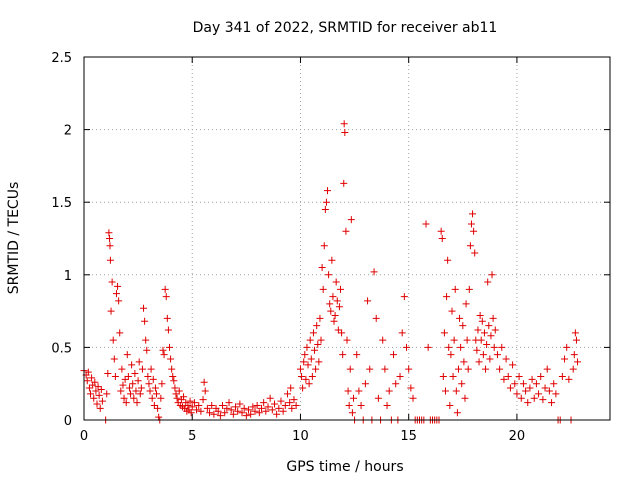 This screenshot has height=480, width=640. Describe the element at coordinates (300, 436) in the screenshot. I see `x-tick-label: 10` at that location.